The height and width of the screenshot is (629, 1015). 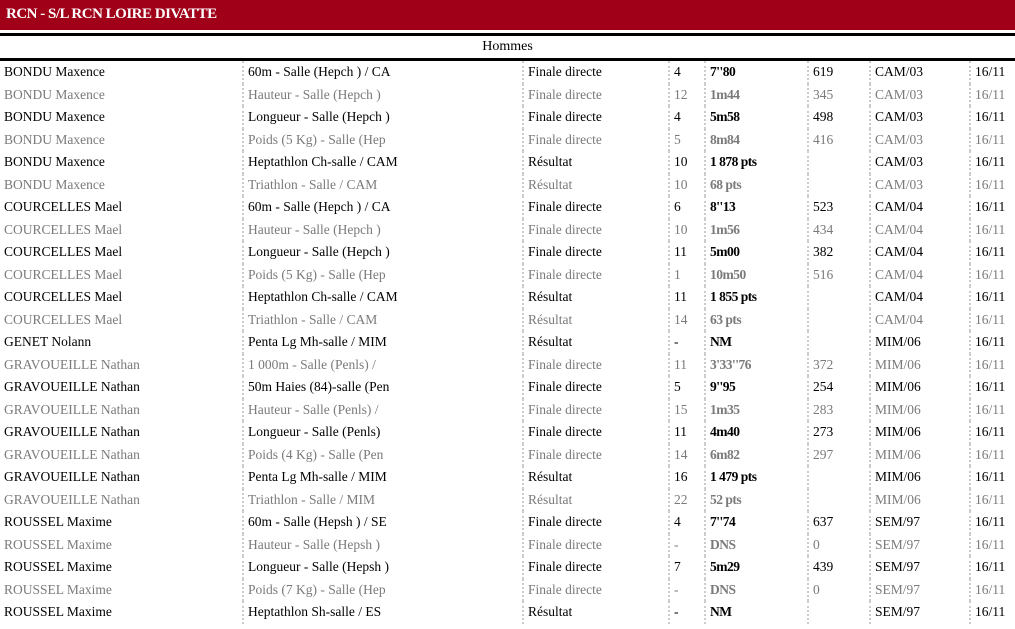 I want to click on performance: 5m58, so click(x=756, y=117).